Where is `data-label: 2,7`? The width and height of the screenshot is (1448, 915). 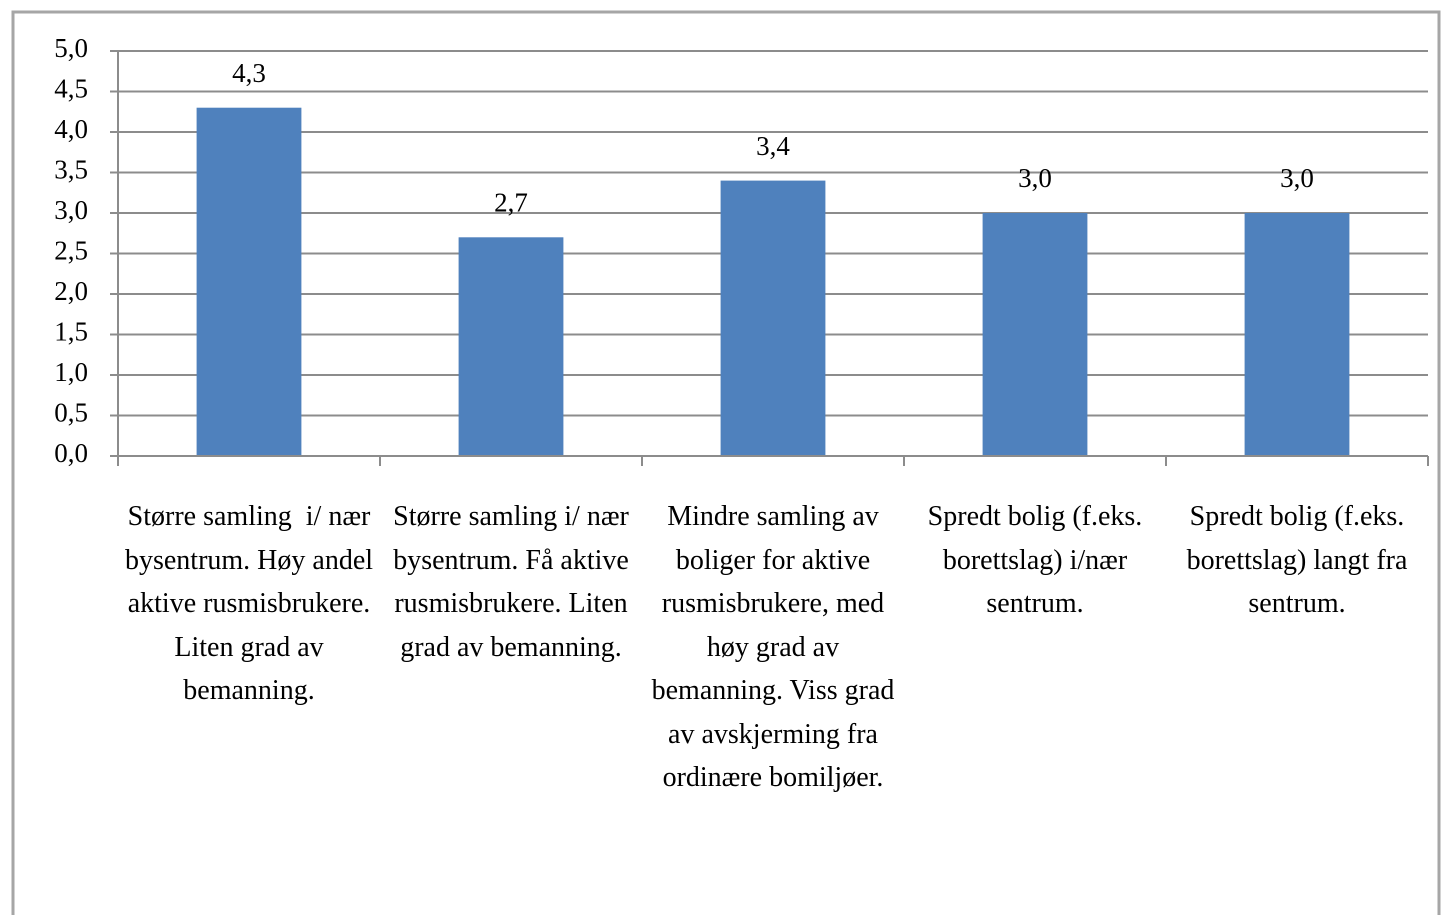 data-label: 2,7 is located at coordinates (511, 203).